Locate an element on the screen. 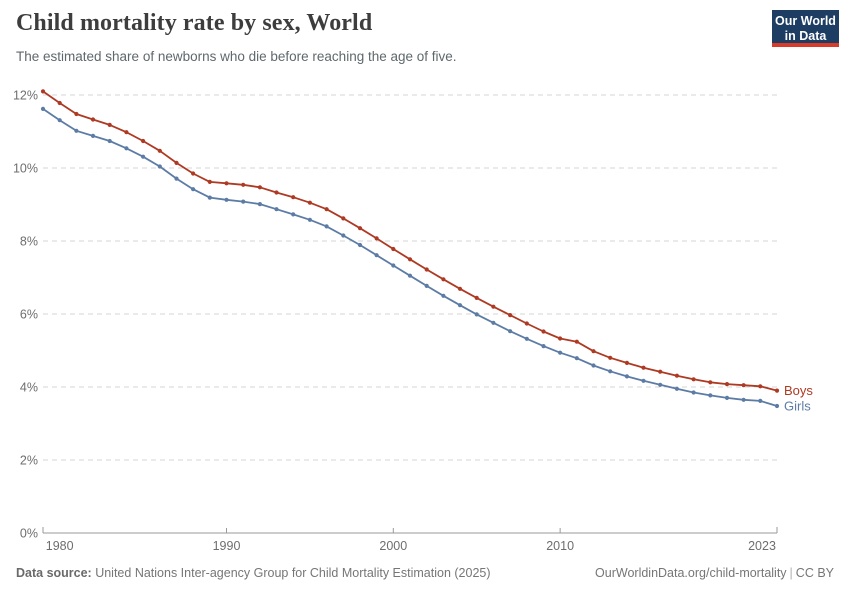 This screenshot has height=600, width=850. girls-point-2013 is located at coordinates (610, 371).